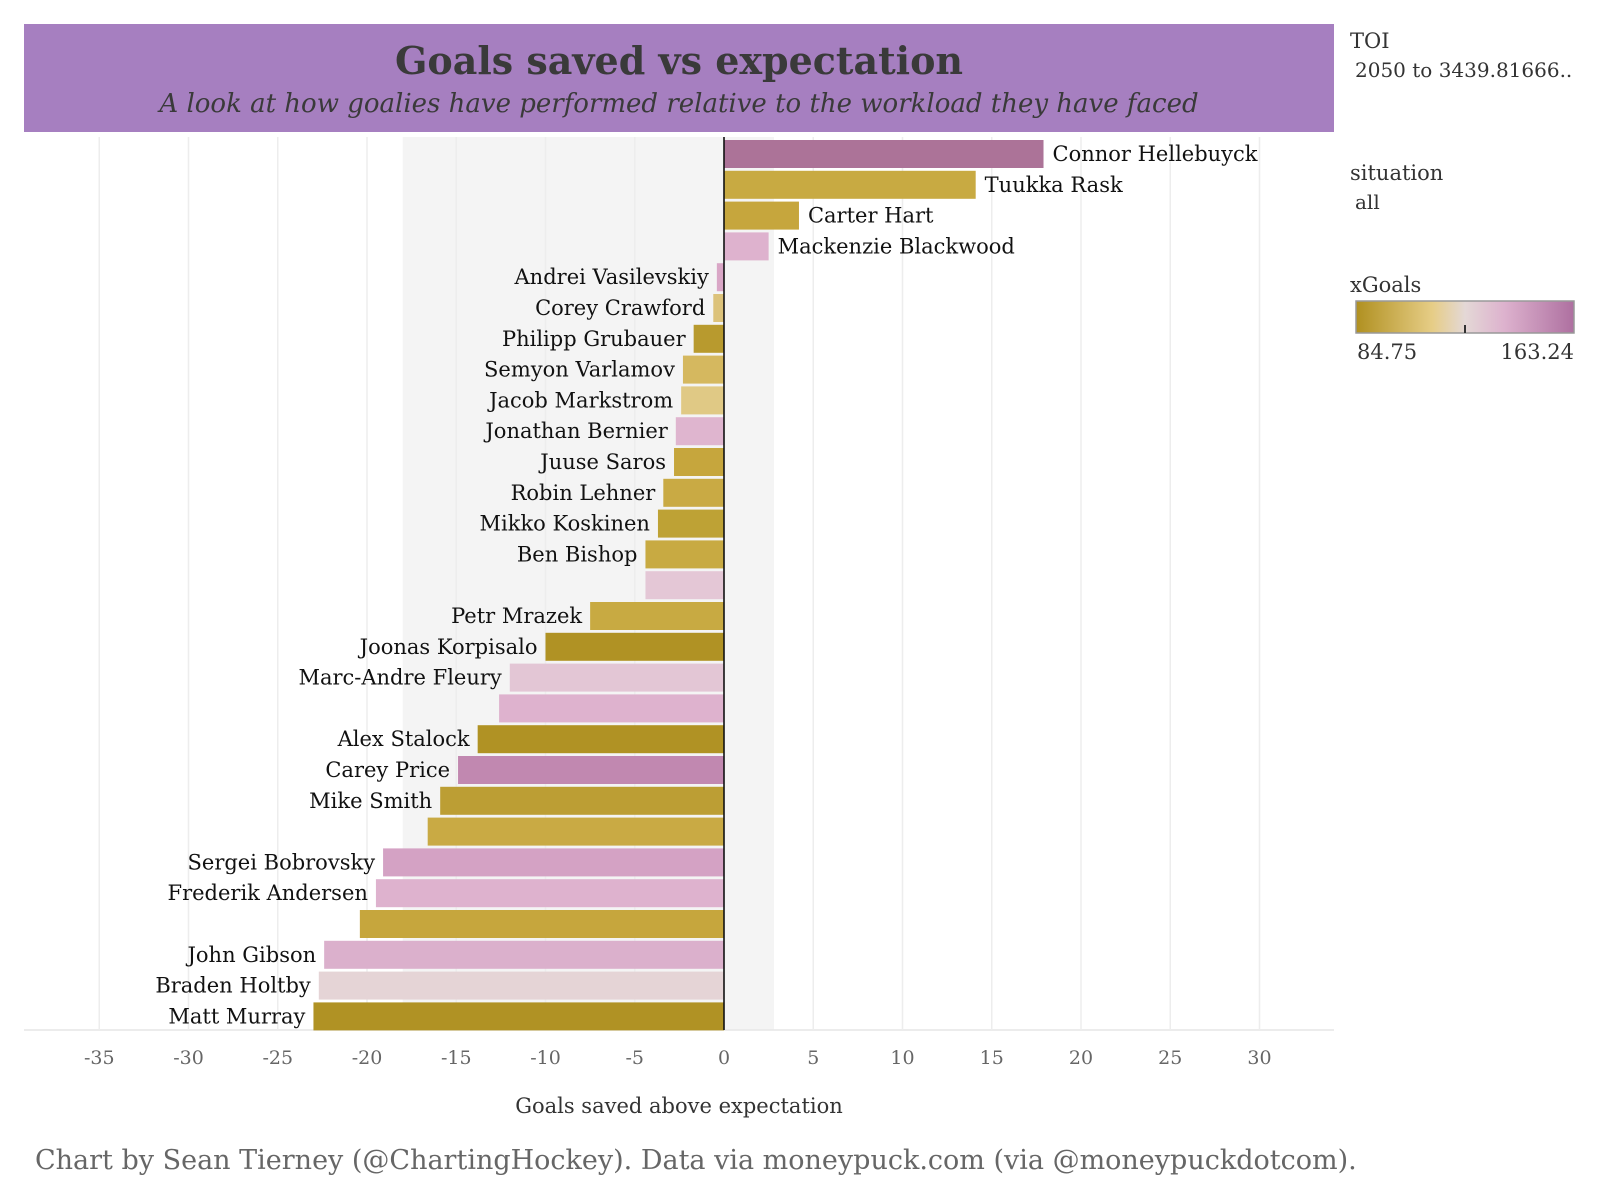 Image resolution: width=1598 pixels, height=1198 pixels. Describe the element at coordinates (236, 1016) in the screenshot. I see `bar-label: Matt Murray` at that location.